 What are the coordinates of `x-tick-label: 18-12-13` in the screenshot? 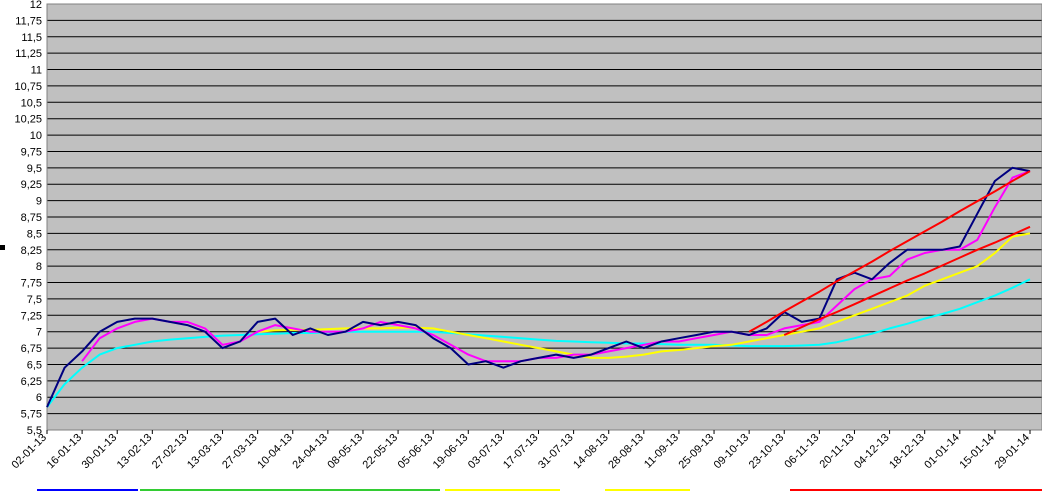 It's located at (907, 452).